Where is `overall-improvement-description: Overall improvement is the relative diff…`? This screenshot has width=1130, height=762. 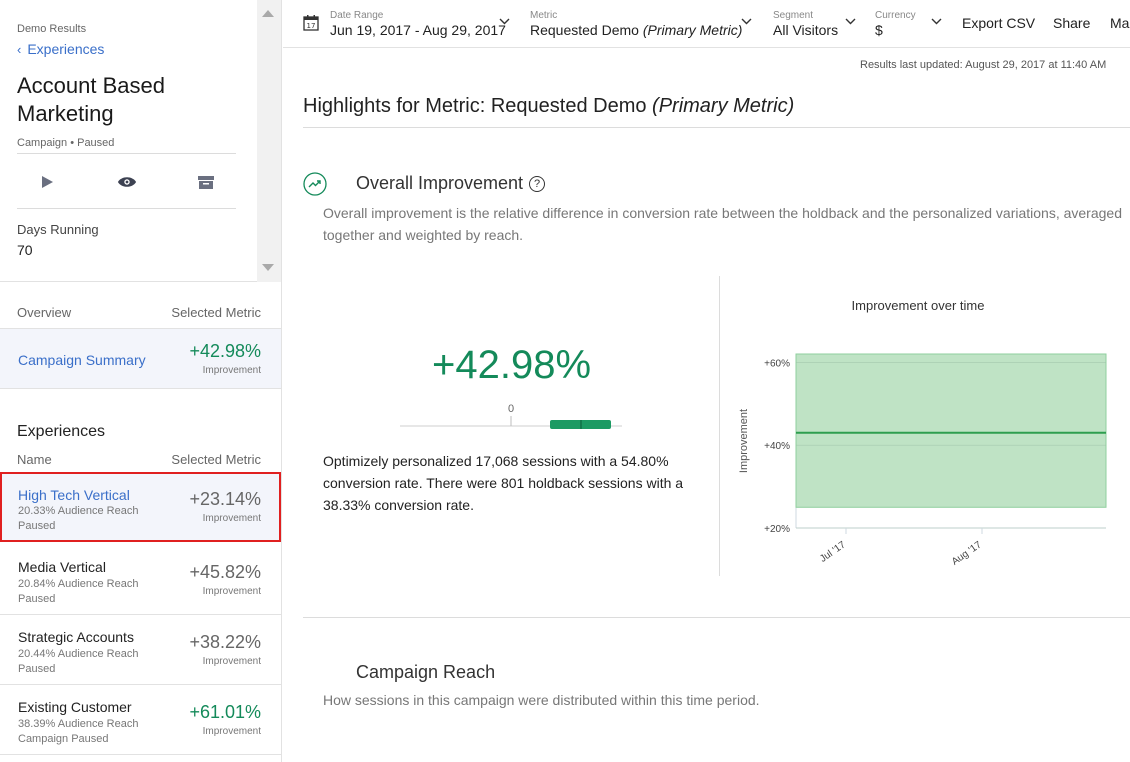
overall-improvement-description: Overall improvement is the relative diff… is located at coordinates (722, 224).